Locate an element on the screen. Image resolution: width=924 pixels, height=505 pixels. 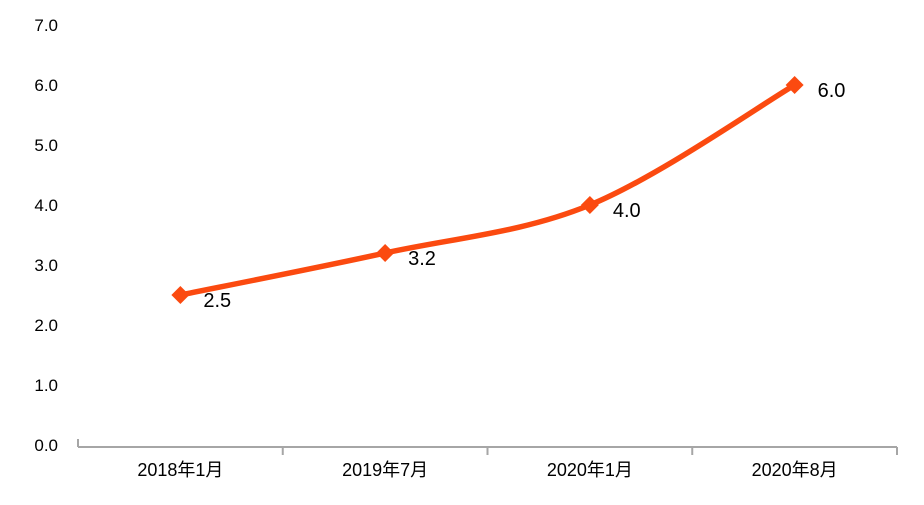
y-axis-tick-label: 4.0 is located at coordinates (46, 205).